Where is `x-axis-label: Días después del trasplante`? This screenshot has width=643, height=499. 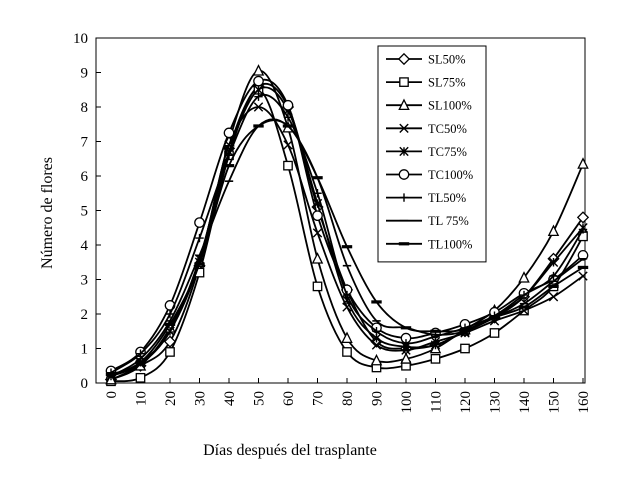 x-axis-label: Días después del trasplante is located at coordinates (290, 450).